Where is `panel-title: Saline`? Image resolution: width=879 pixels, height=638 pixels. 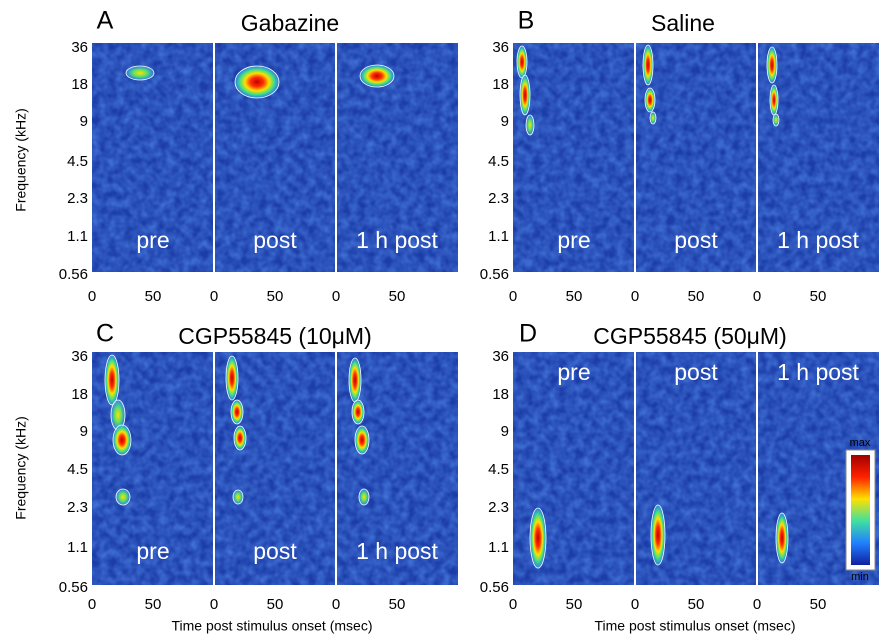
panel-title: Saline is located at coordinates (683, 23).